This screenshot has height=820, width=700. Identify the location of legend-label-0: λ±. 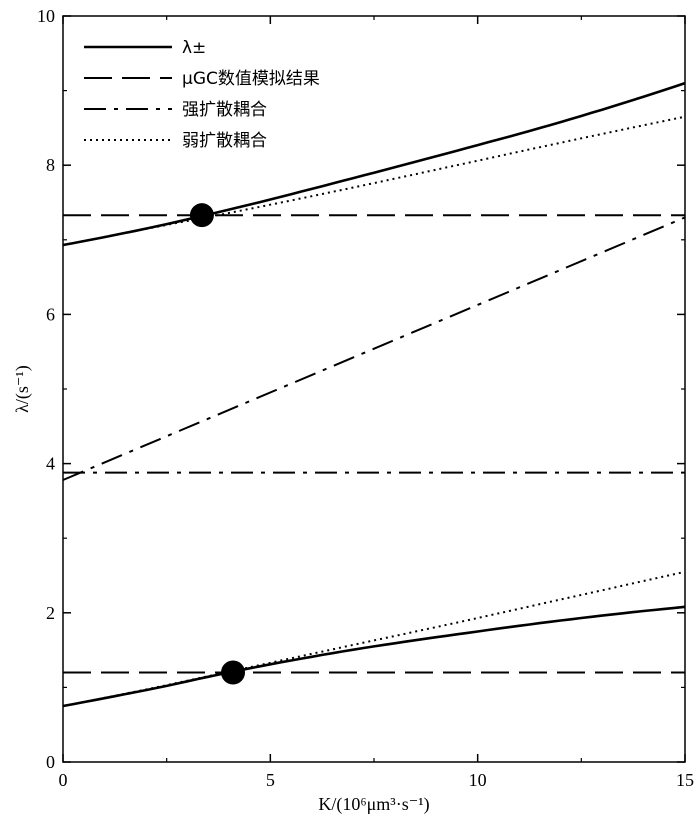
(194, 48).